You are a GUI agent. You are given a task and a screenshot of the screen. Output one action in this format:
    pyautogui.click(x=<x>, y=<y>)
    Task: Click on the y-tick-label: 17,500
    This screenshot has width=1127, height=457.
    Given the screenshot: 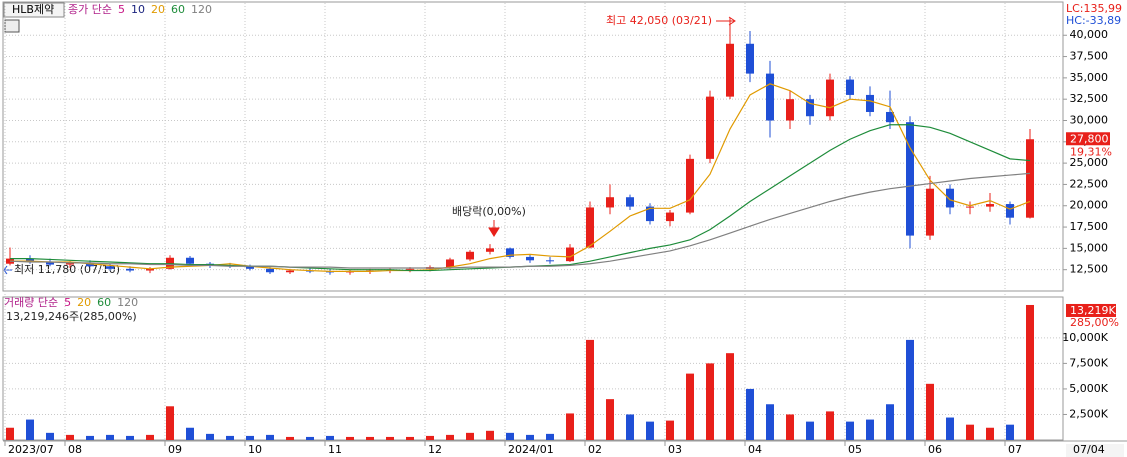 What is the action you would take?
    pyautogui.click(x=1089, y=226)
    